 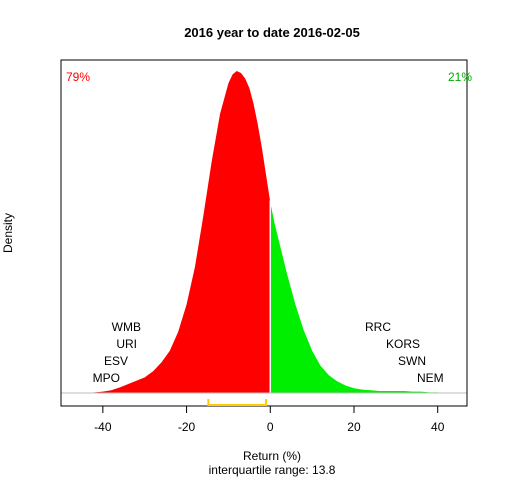 I want to click on right-tail-ticker: KORS, so click(x=403, y=344).